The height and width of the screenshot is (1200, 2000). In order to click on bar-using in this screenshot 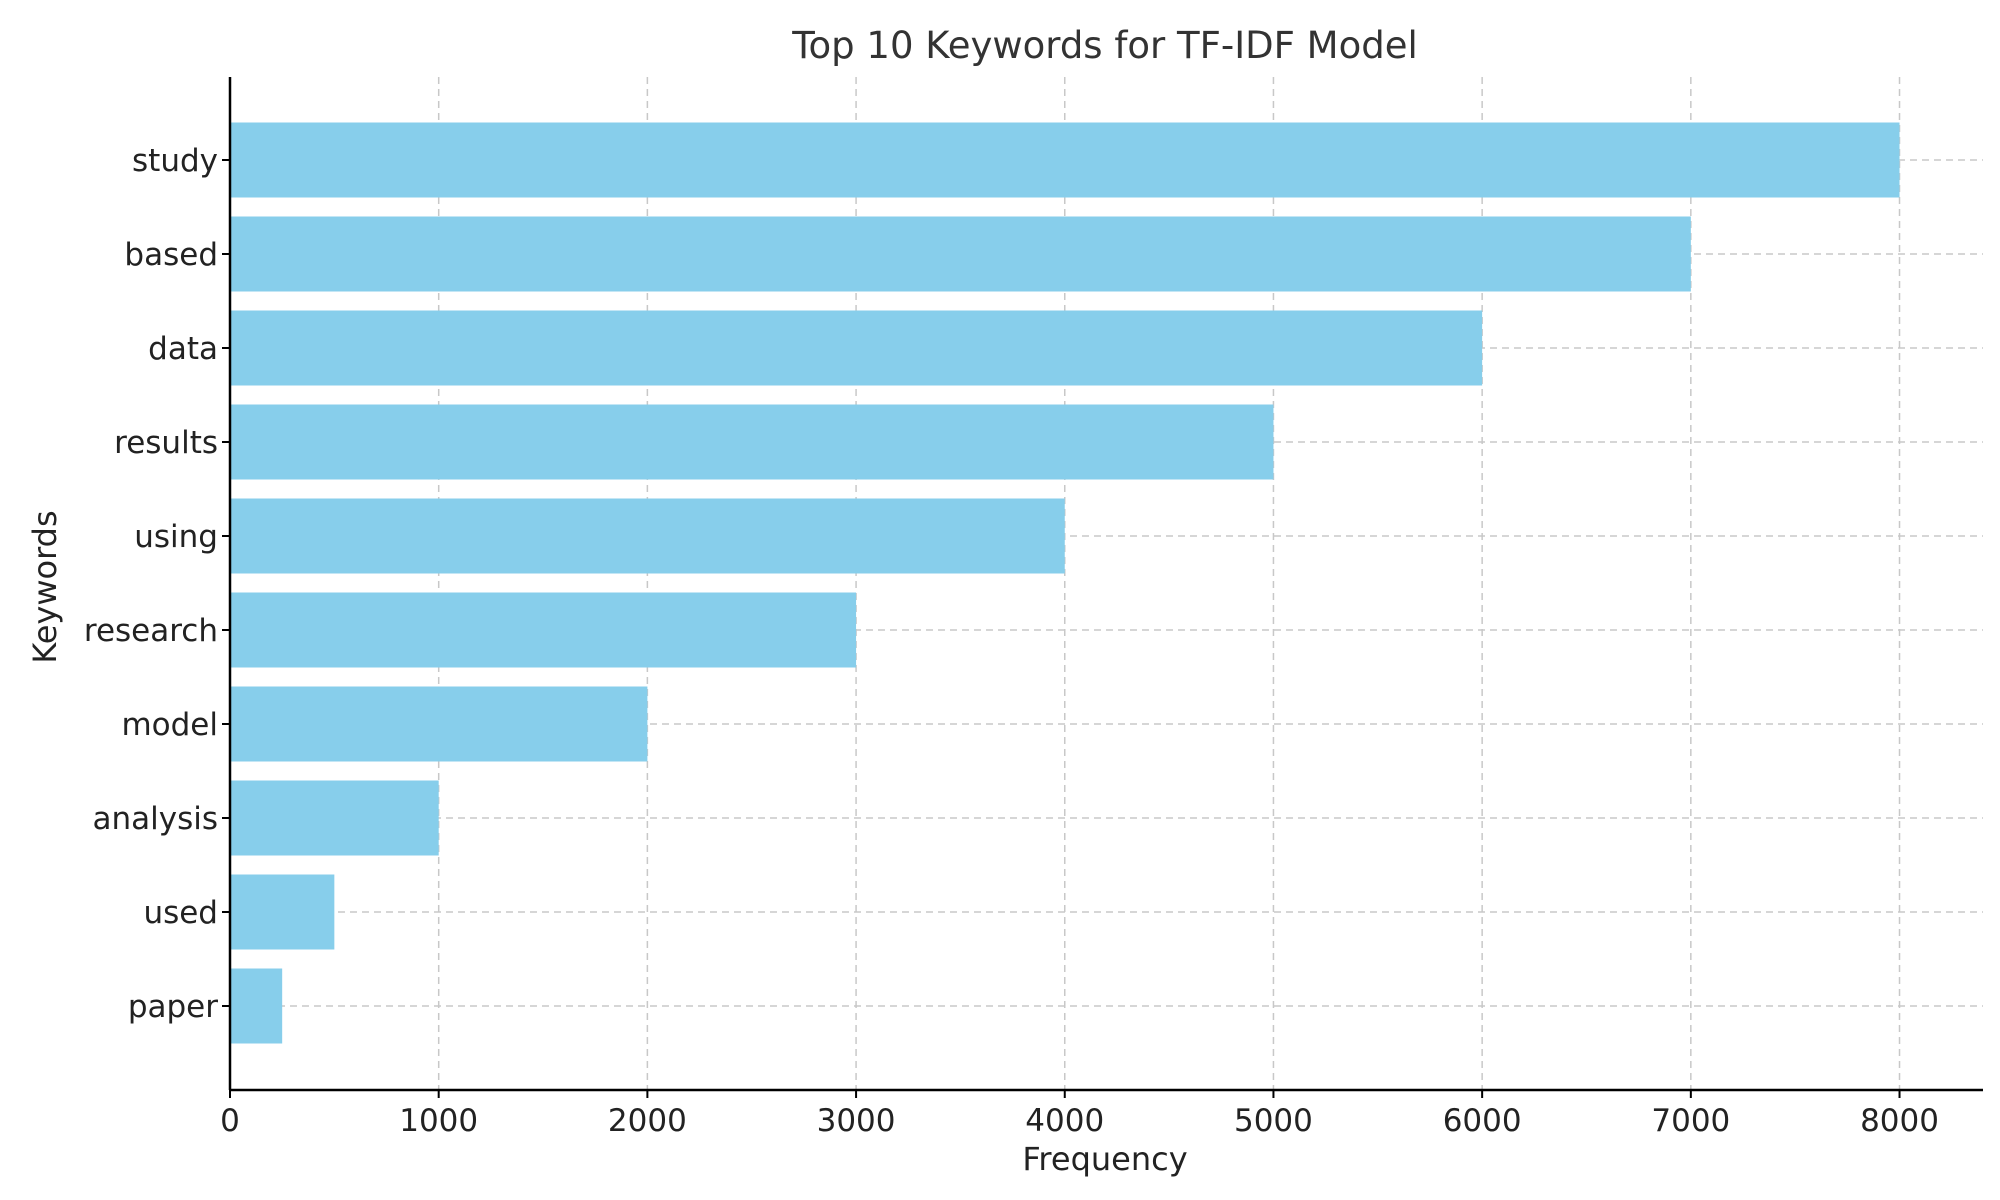, I will do `click(647, 536)`.